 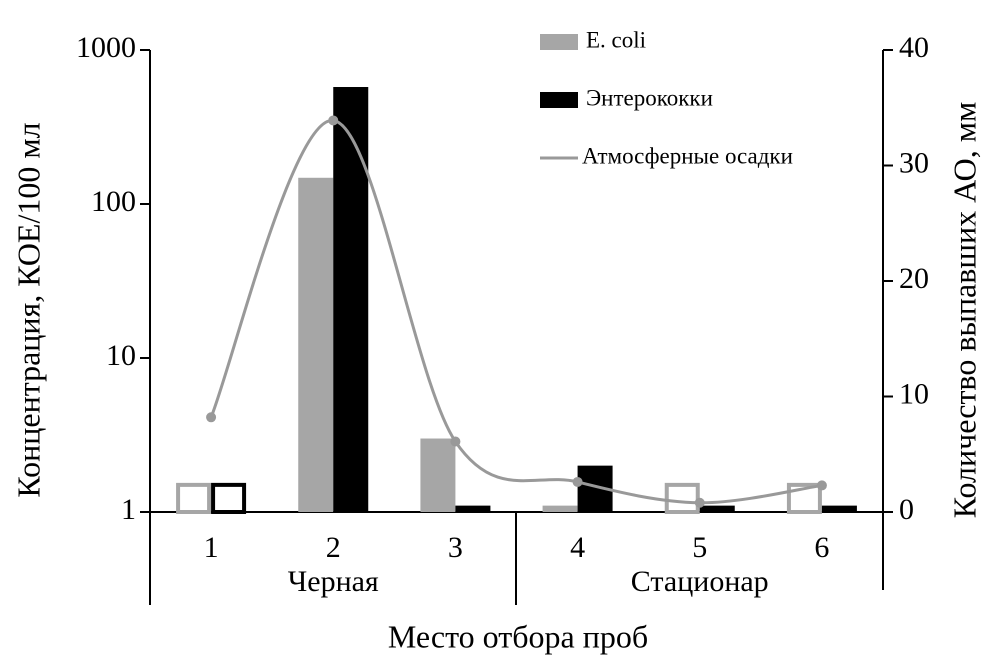 I want to click on y-tick-label: 1000, so click(x=106, y=47).